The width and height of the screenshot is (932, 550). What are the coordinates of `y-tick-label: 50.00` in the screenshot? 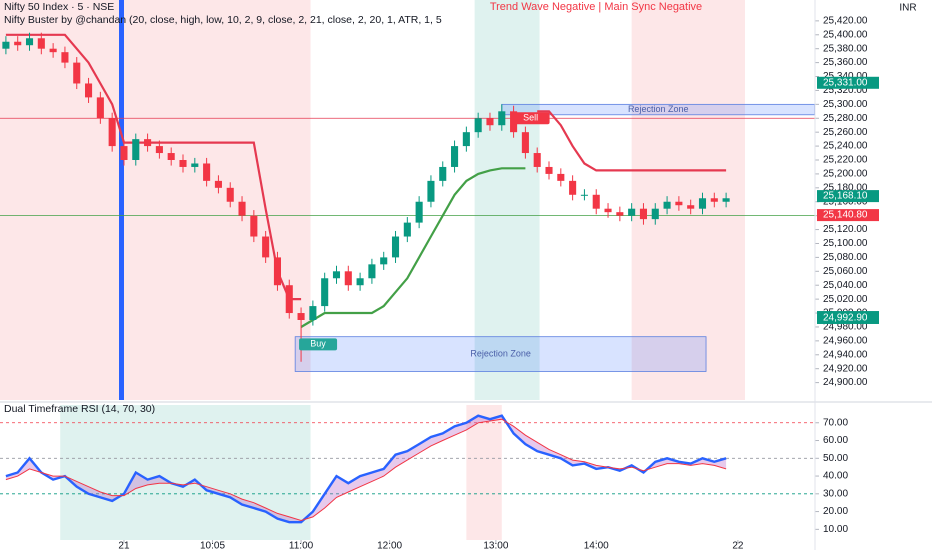 It's located at (835, 458).